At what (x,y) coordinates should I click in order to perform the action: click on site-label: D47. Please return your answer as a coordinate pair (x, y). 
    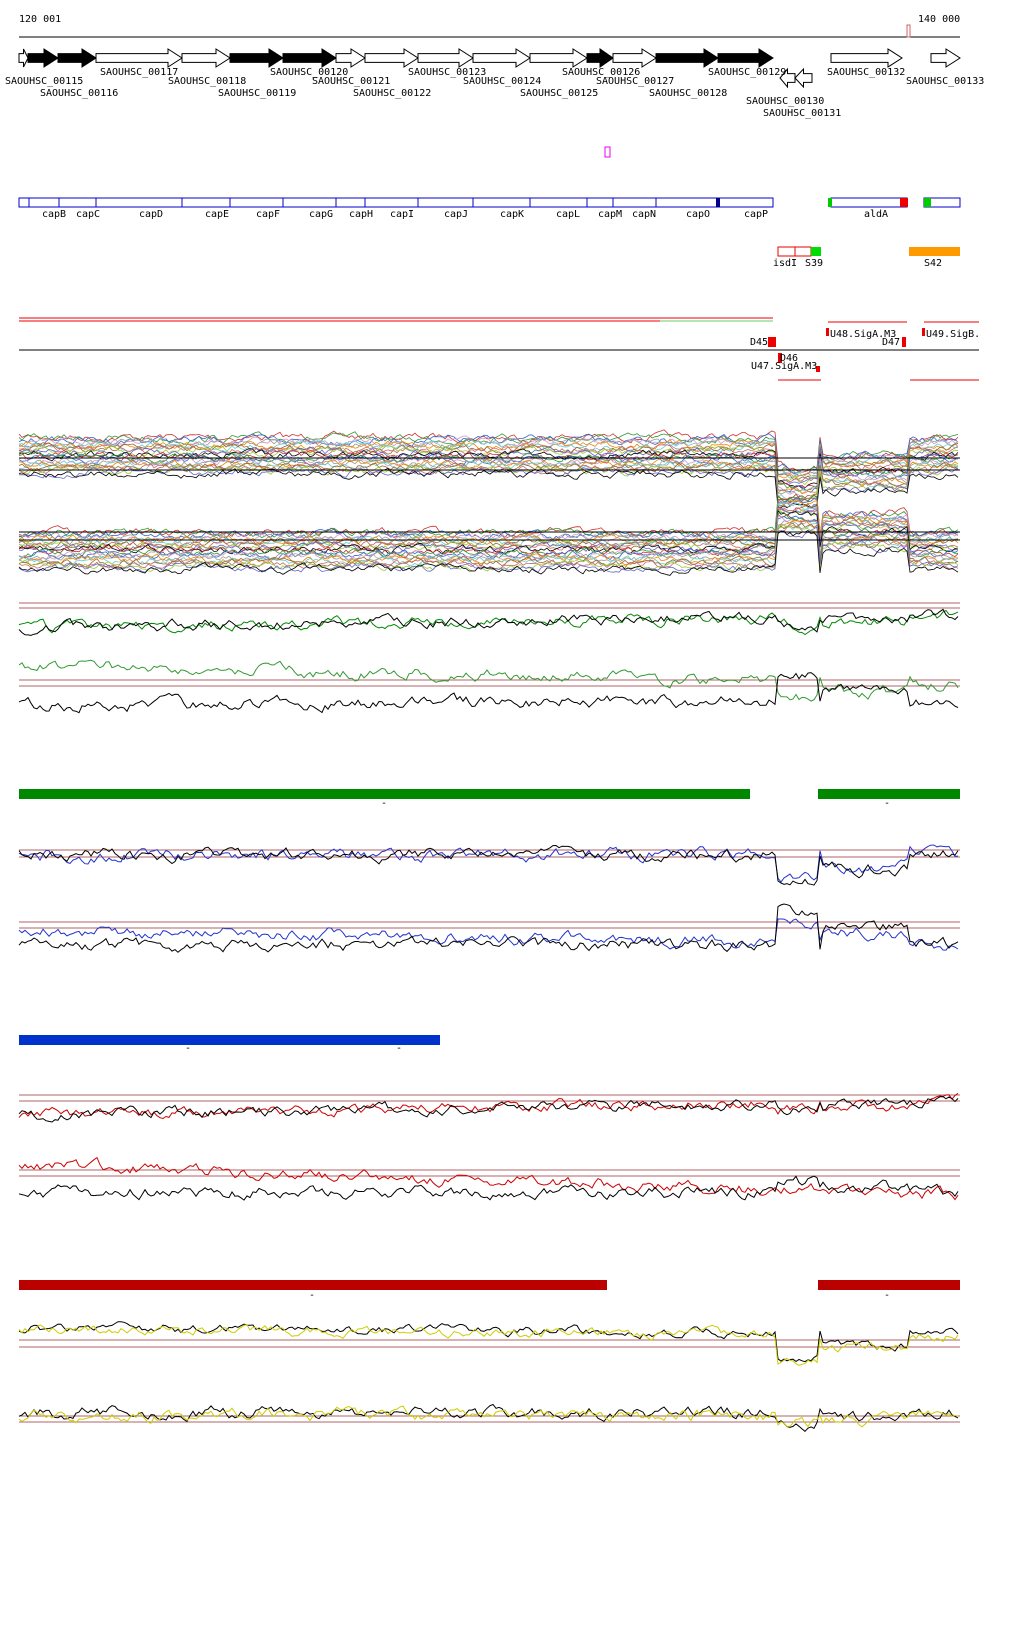
    Looking at the image, I should click on (891, 342).